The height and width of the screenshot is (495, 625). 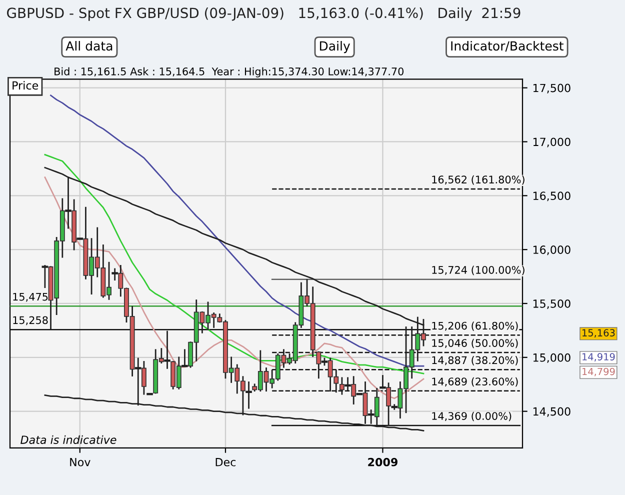 What do you see at coordinates (472, 417) in the screenshot?
I see `ref-line-label: 14,369 (0.00%)` at bounding box center [472, 417].